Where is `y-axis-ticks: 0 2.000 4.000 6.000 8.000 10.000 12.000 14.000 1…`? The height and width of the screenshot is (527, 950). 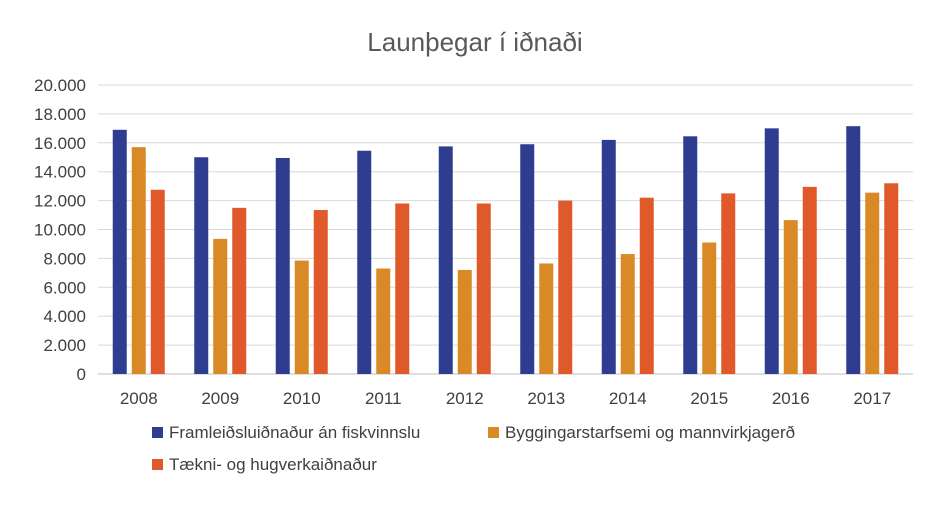 y-axis-ticks: 0 2.000 4.000 6.000 8.000 10.000 12.000 14.000 1… is located at coordinates (60, 230).